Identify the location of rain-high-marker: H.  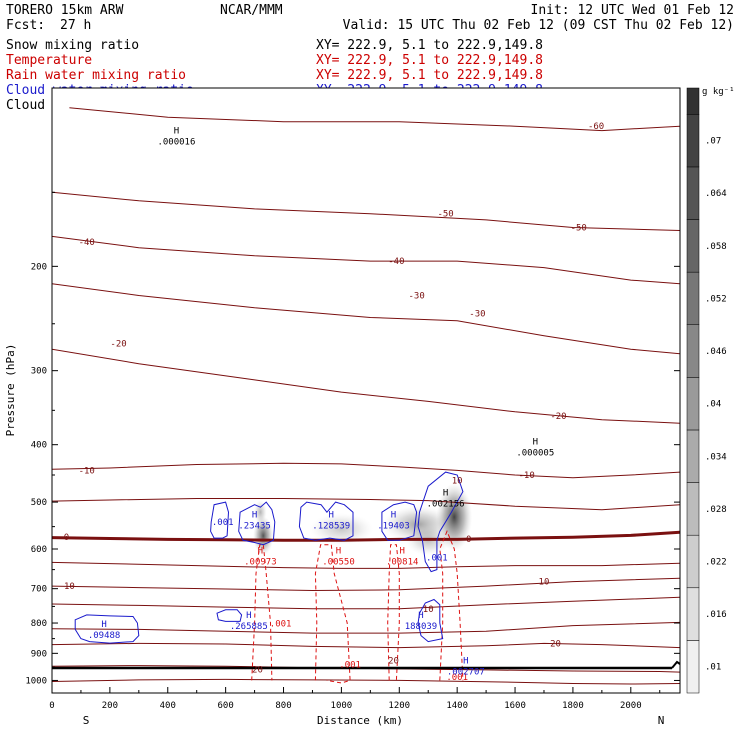
(260, 552).